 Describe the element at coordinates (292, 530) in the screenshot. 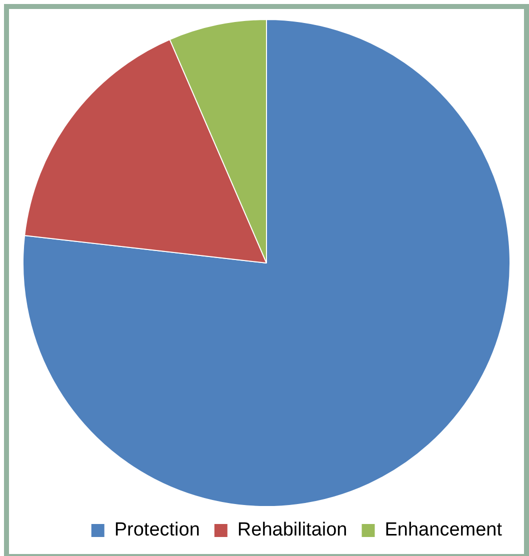

I see `legend-label: Rehabilitaion` at that location.